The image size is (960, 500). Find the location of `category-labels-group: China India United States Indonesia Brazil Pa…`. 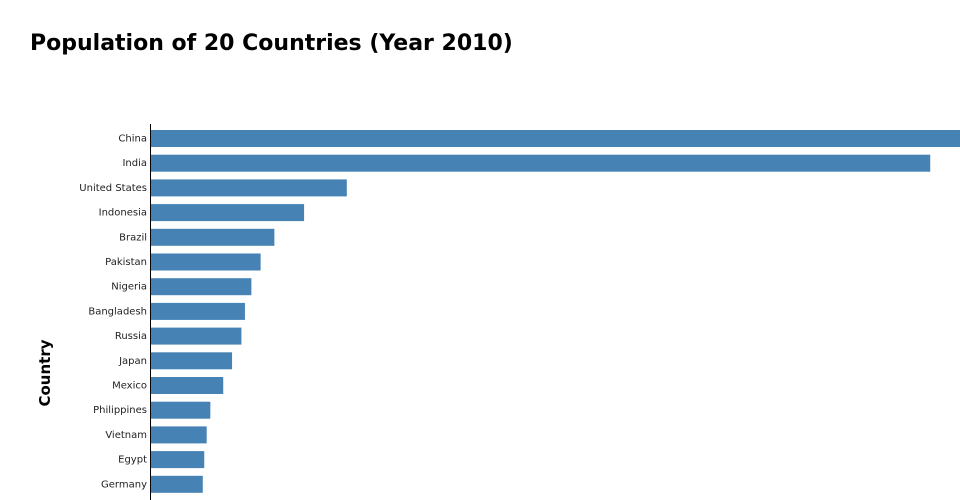

category-labels-group: China India United States Indonesia Brazil Pa… is located at coordinates (113, 312).